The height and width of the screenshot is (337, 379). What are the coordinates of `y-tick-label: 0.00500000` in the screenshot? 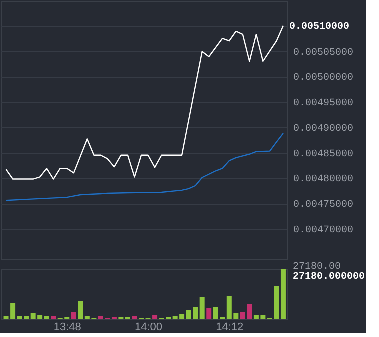 It's located at (324, 78).